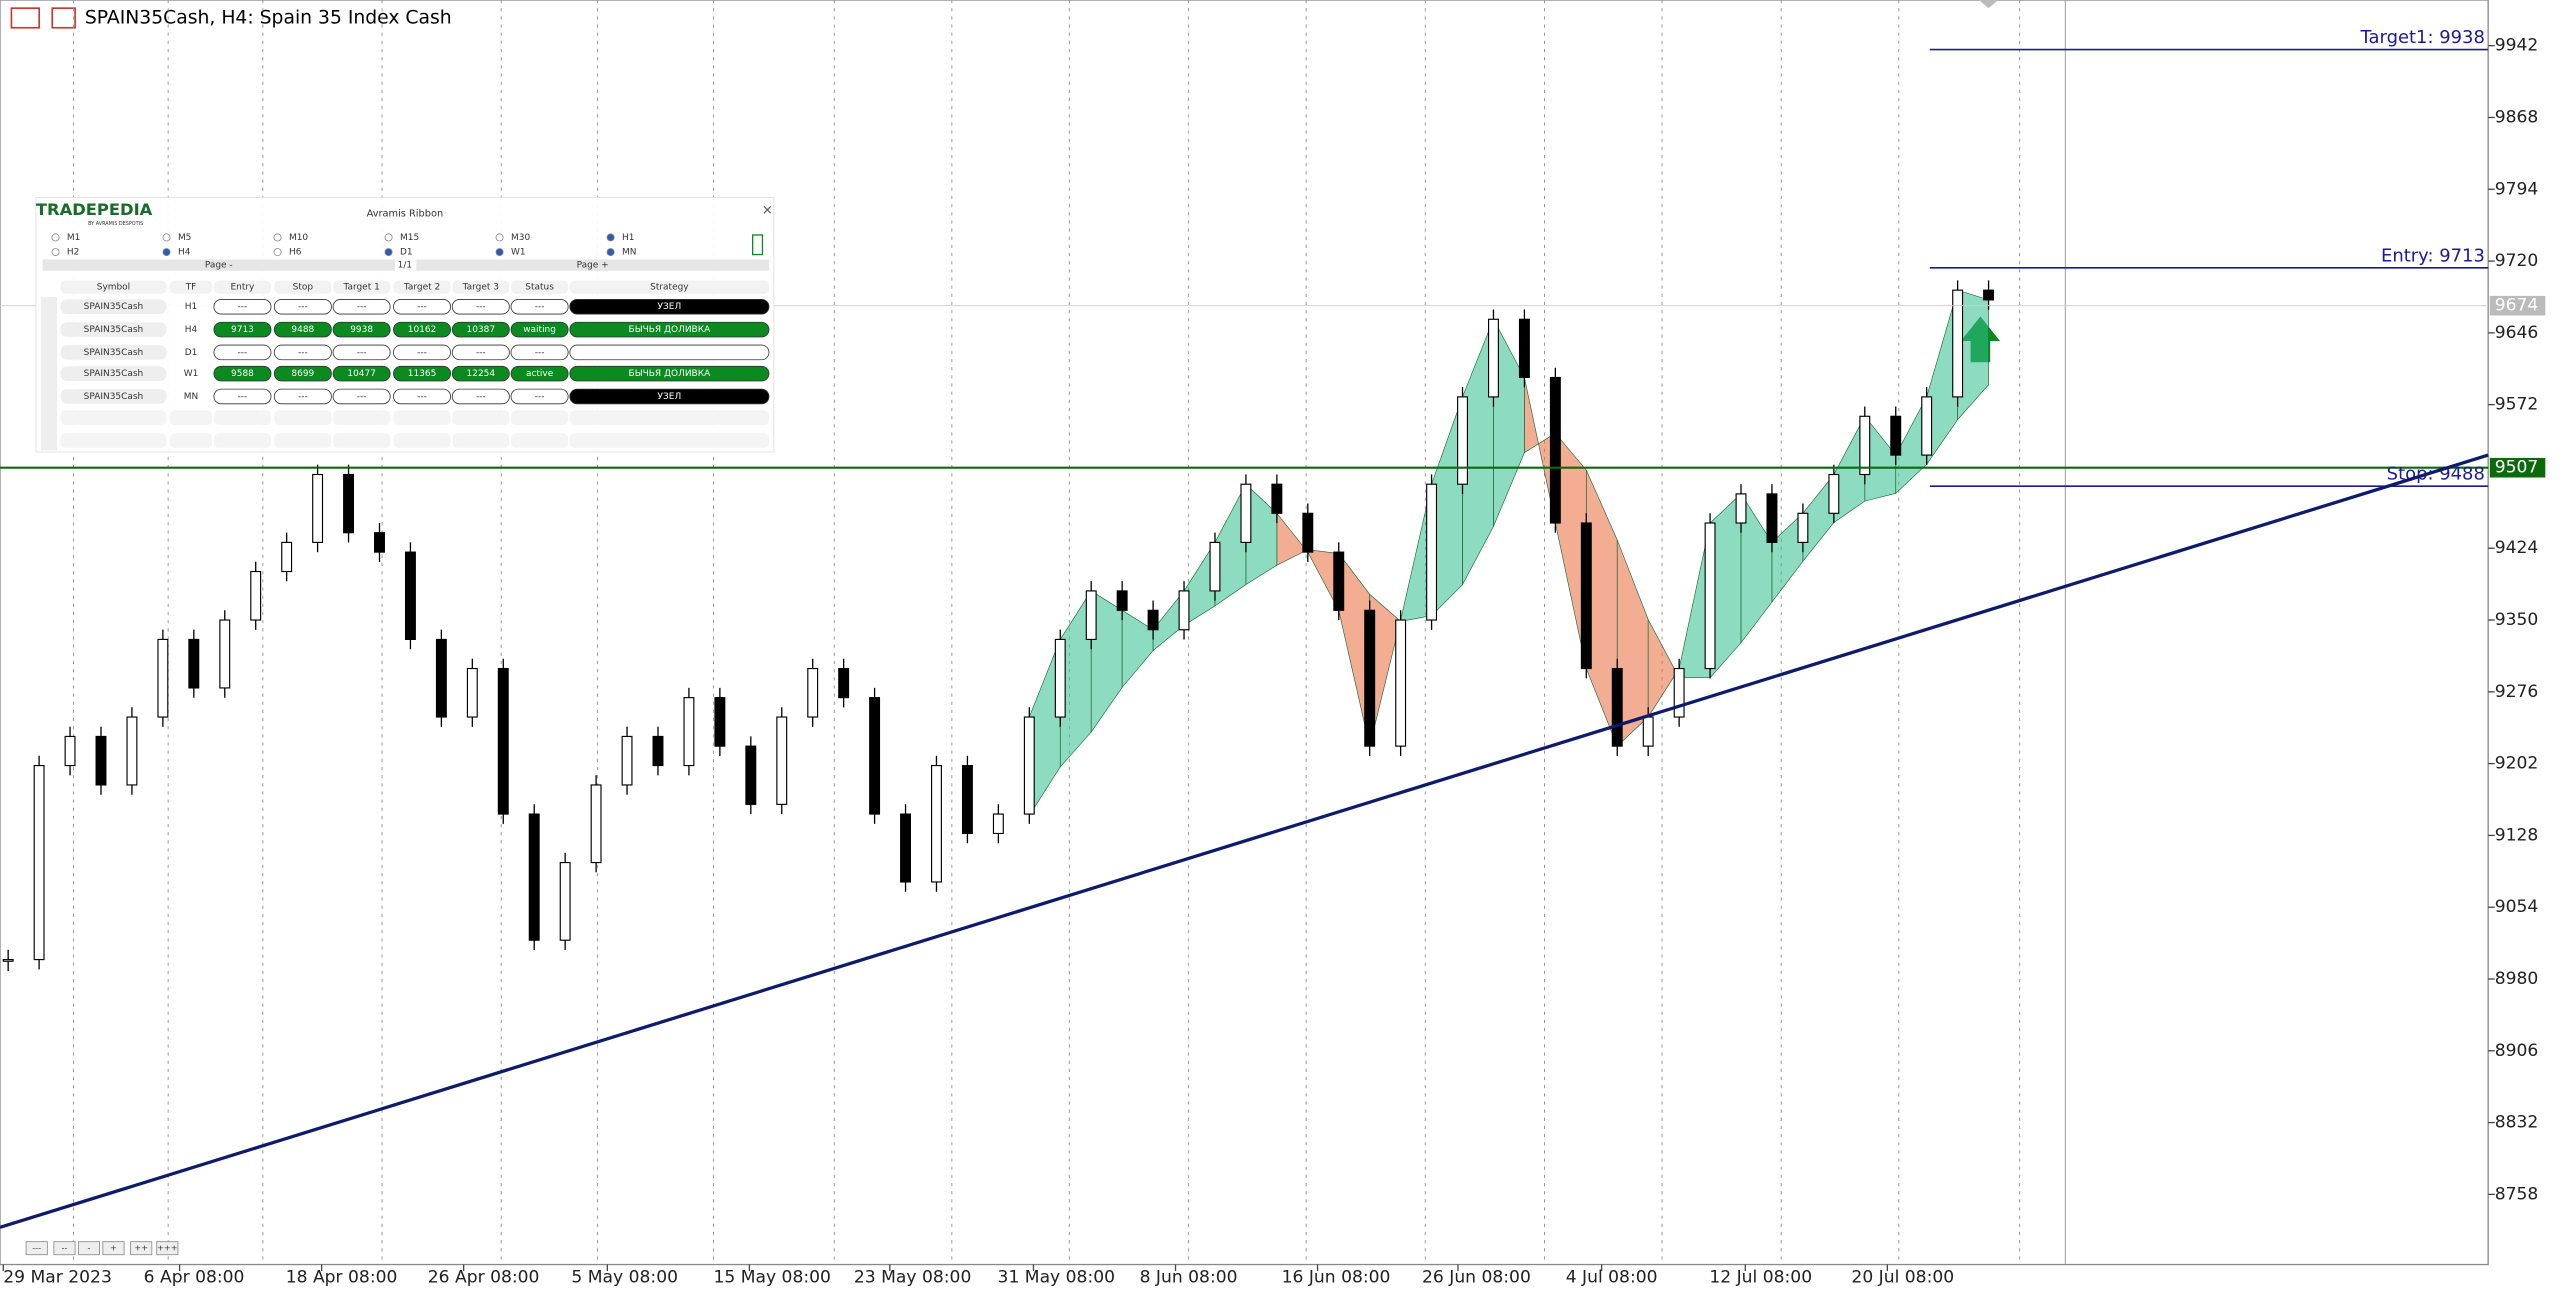 The width and height of the screenshot is (2560, 1289). I want to click on marker, so click(1988, 4).